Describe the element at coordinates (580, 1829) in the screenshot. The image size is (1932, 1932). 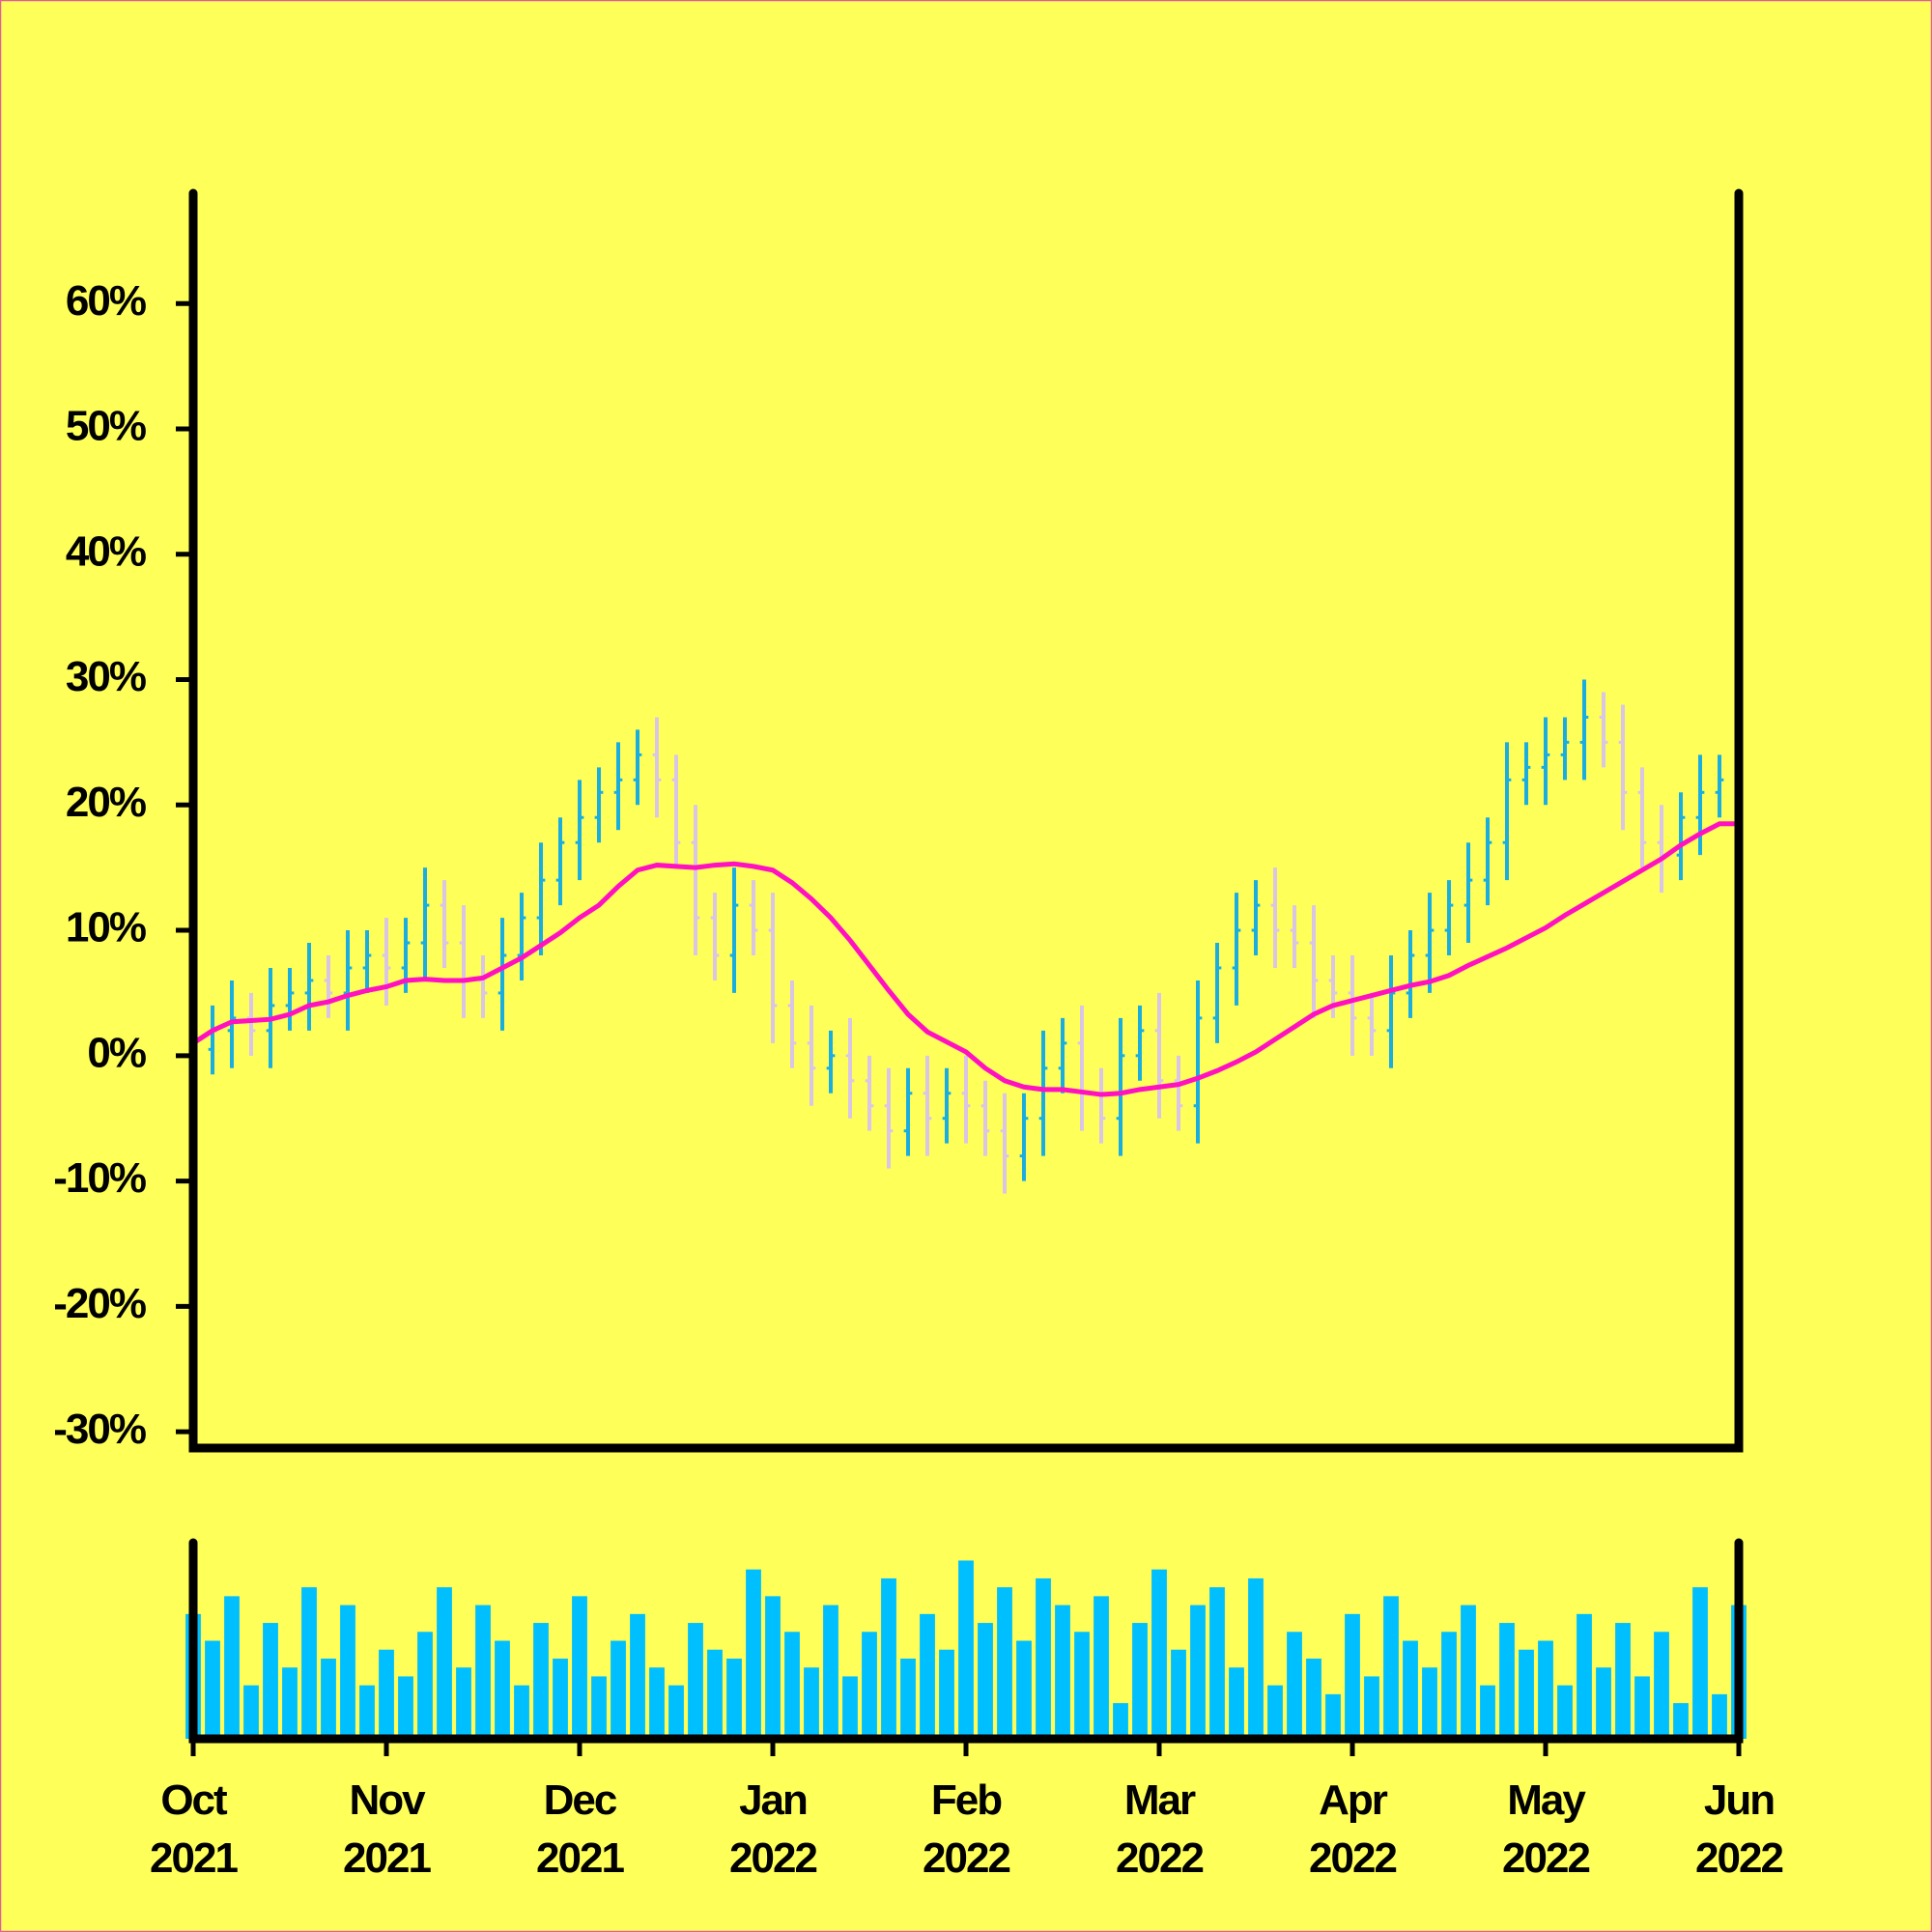
I see `x-tick-label: Dec 2021` at that location.